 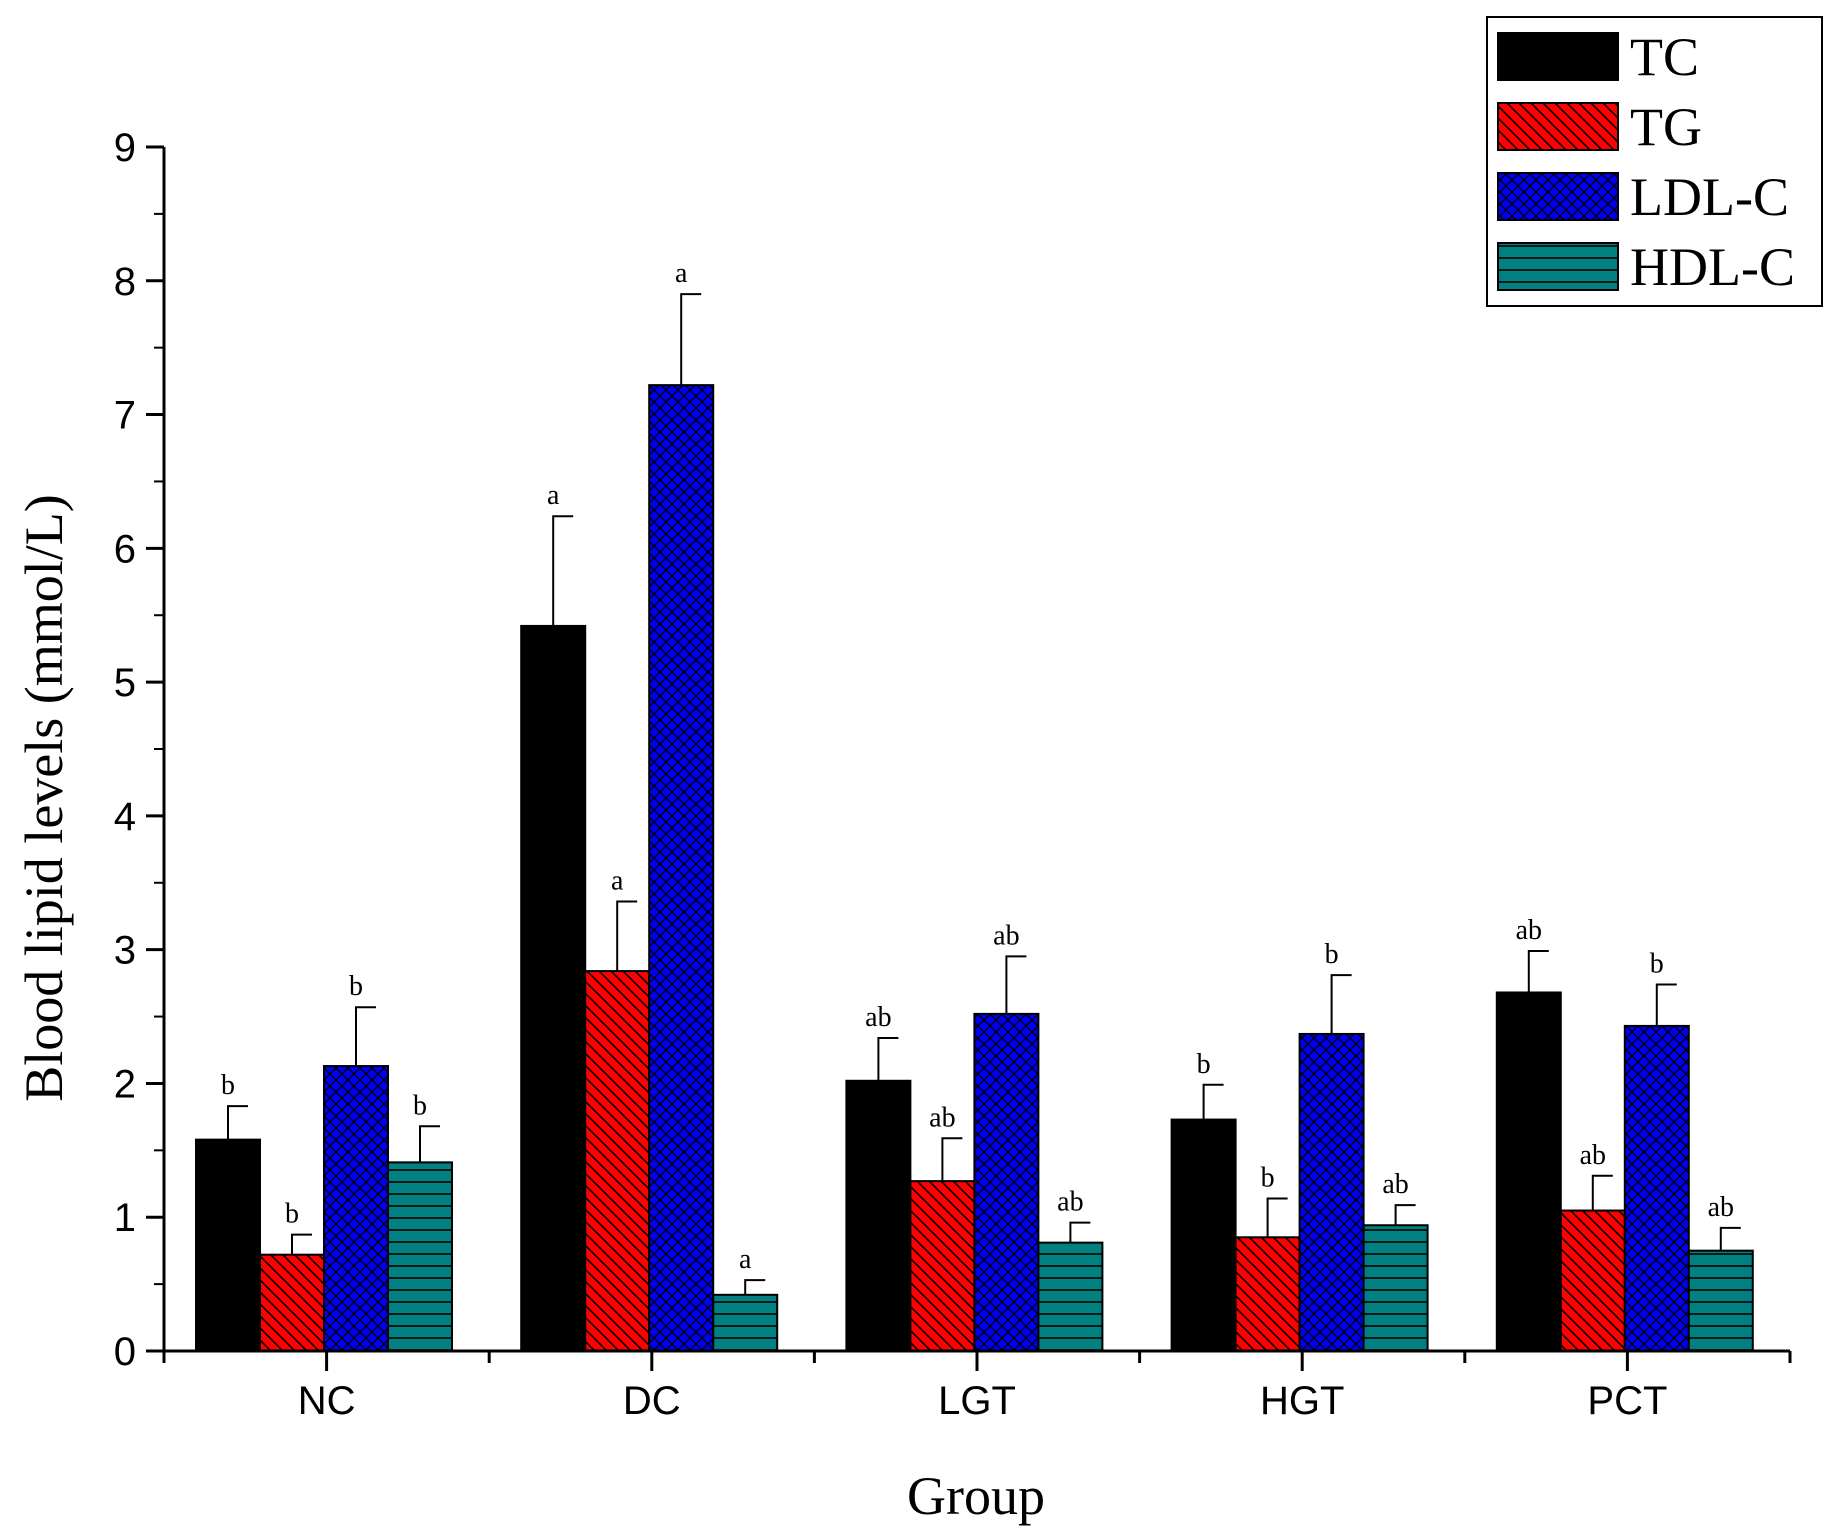 I want to click on y-tick-label-0: 0, so click(x=125, y=1352).